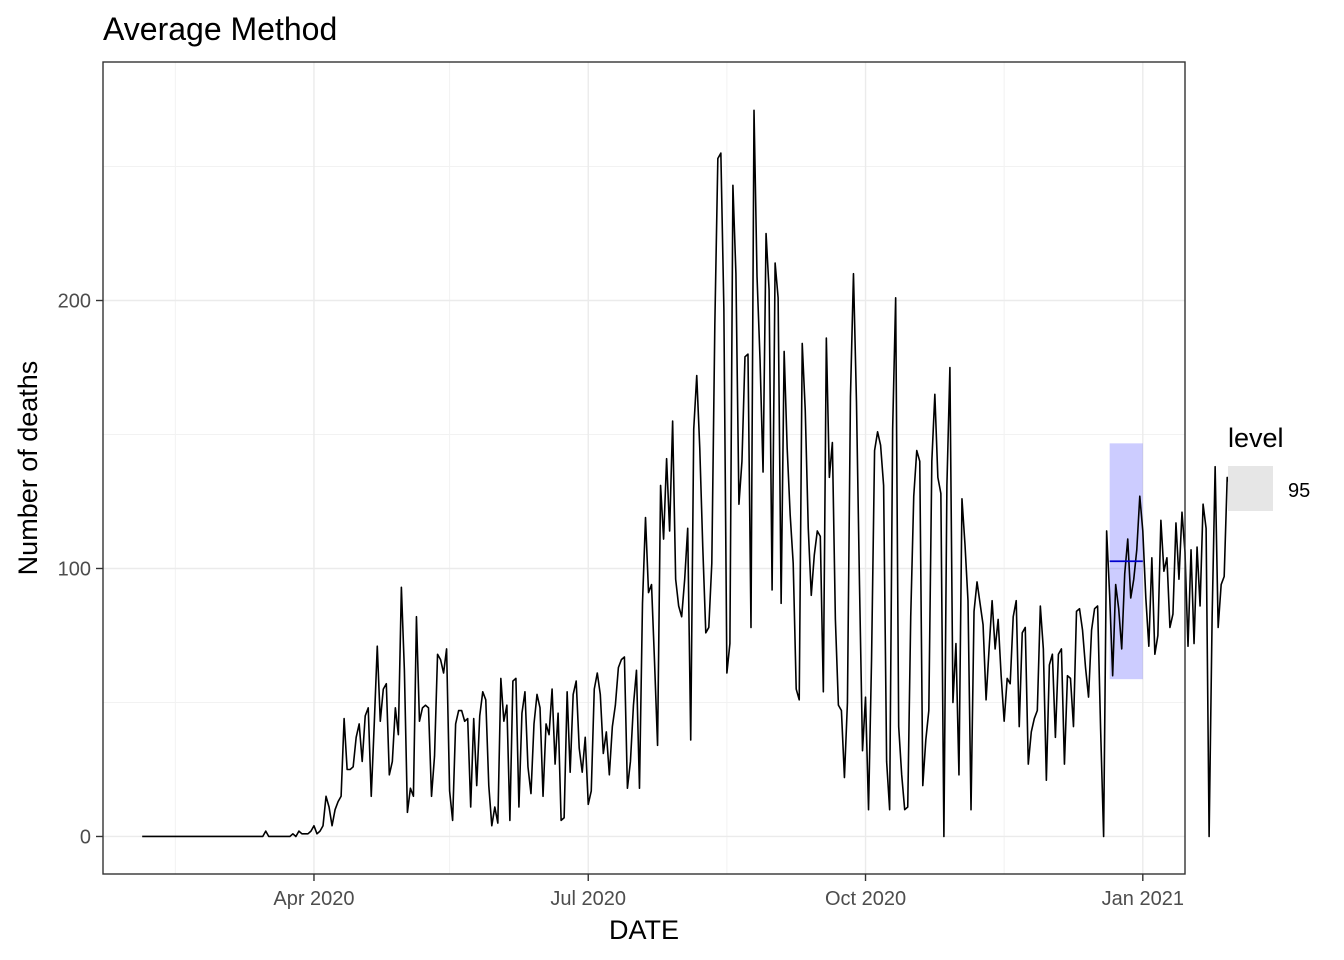 This screenshot has width=1344, height=960. Describe the element at coordinates (1256, 438) in the screenshot. I see `legend-title: level` at that location.